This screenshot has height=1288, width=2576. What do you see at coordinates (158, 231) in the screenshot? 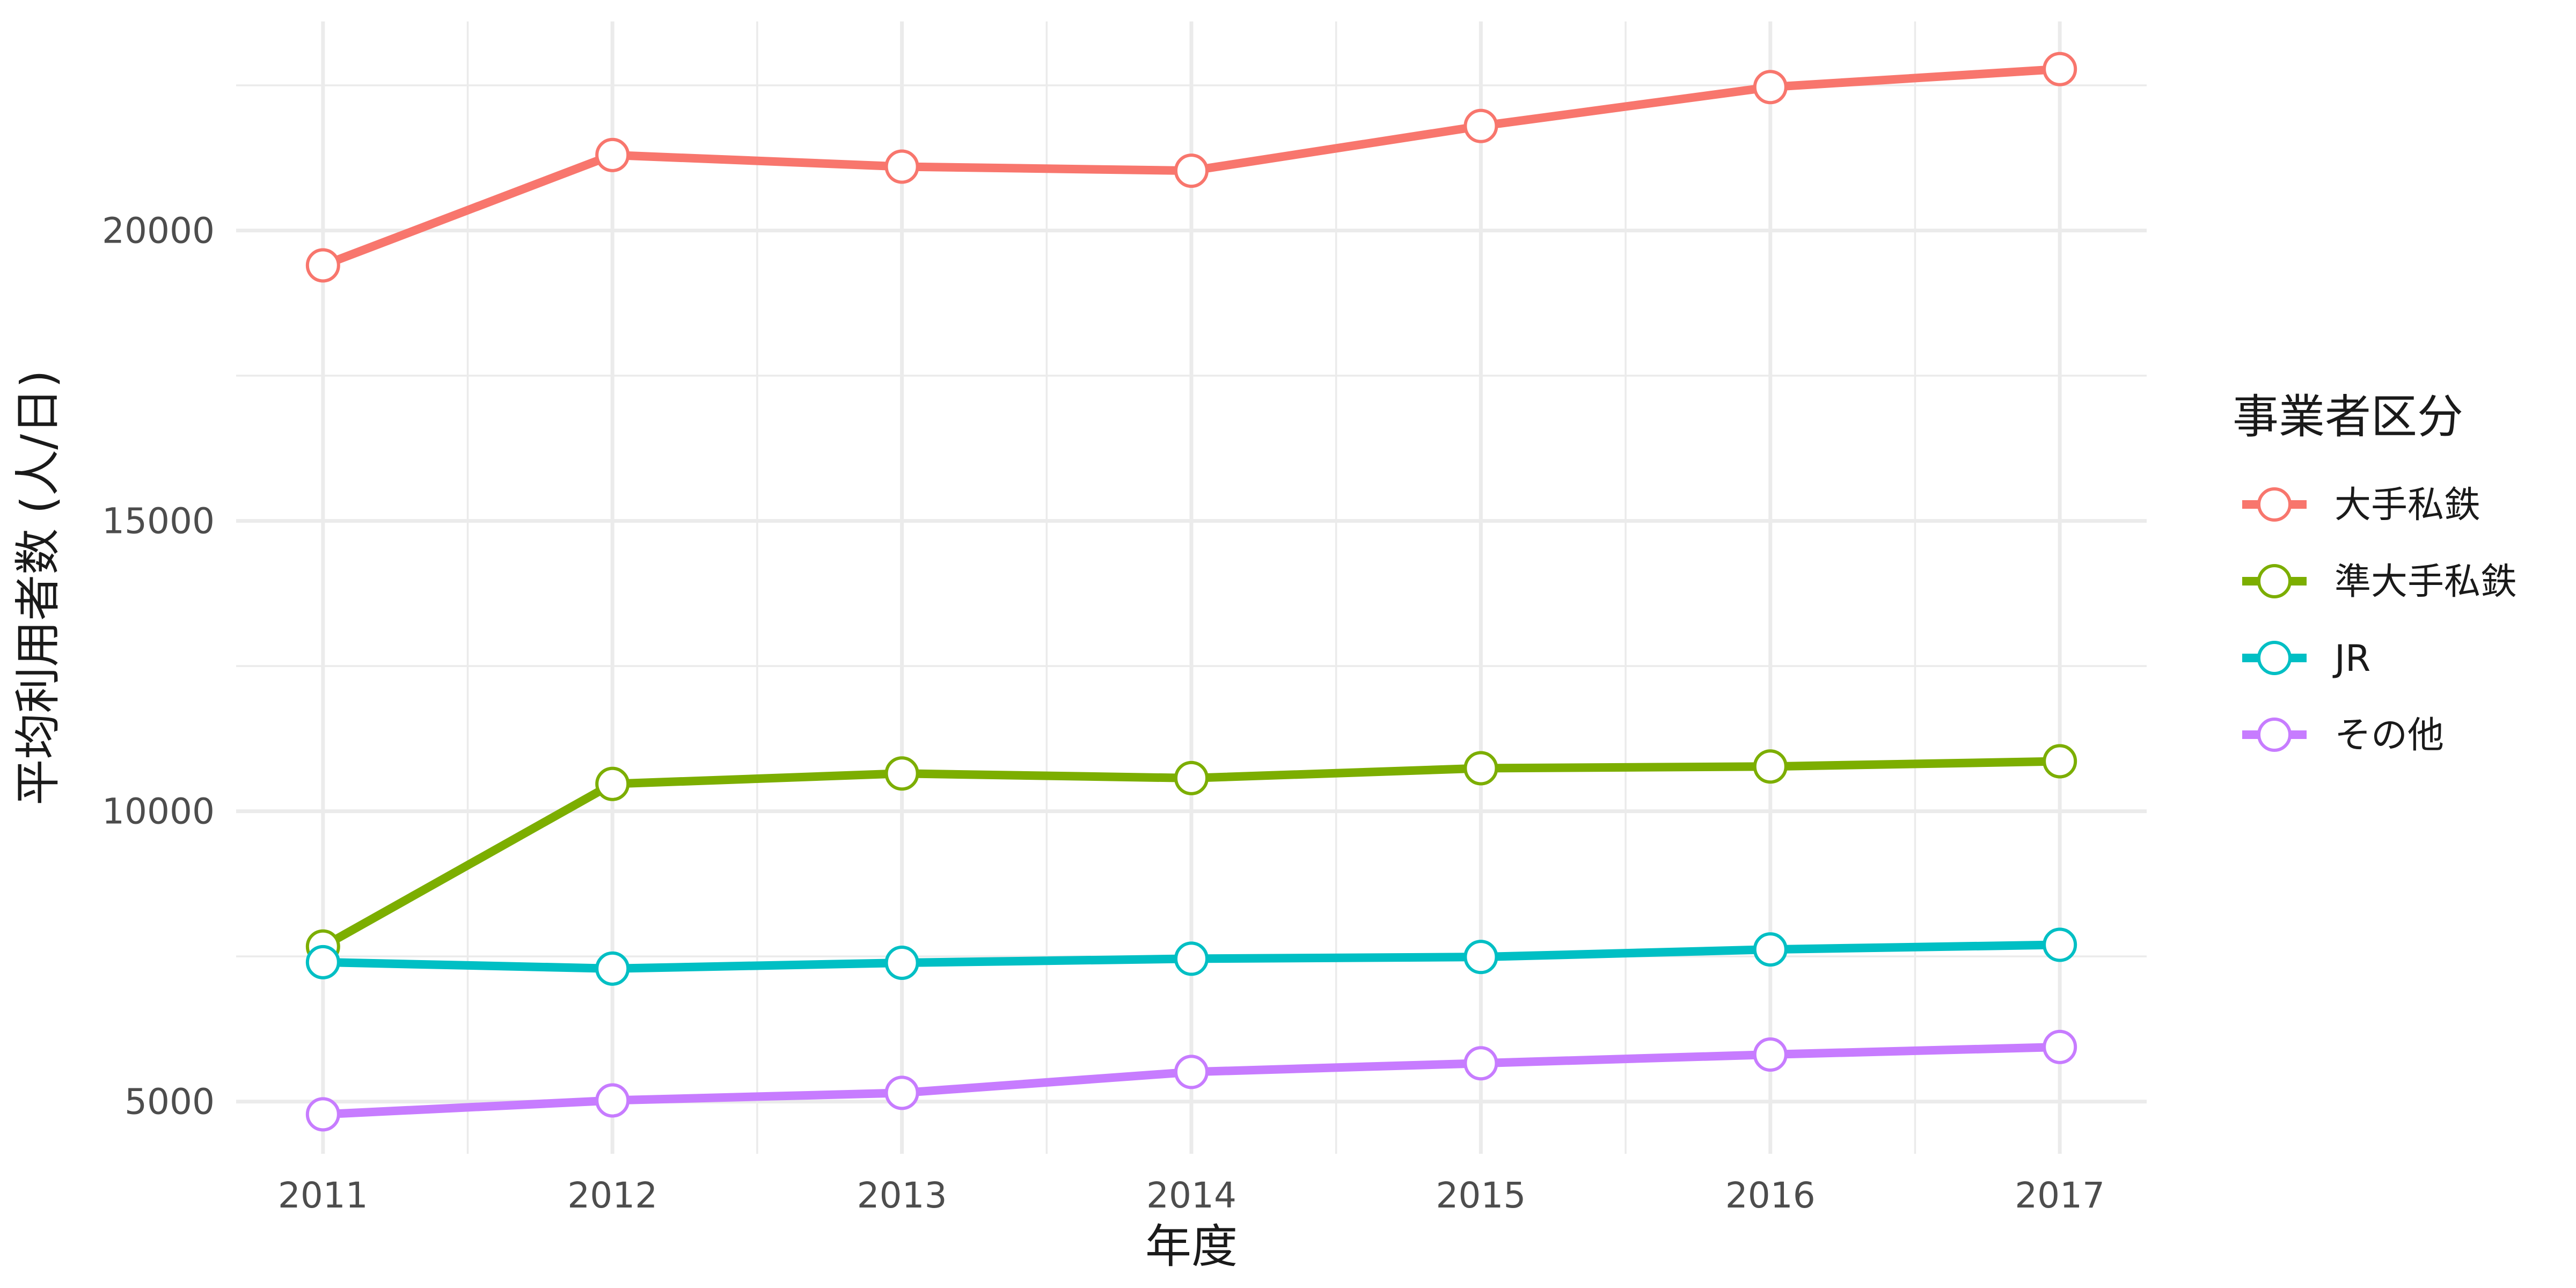
I see `y-tick-label: 20000` at bounding box center [158, 231].